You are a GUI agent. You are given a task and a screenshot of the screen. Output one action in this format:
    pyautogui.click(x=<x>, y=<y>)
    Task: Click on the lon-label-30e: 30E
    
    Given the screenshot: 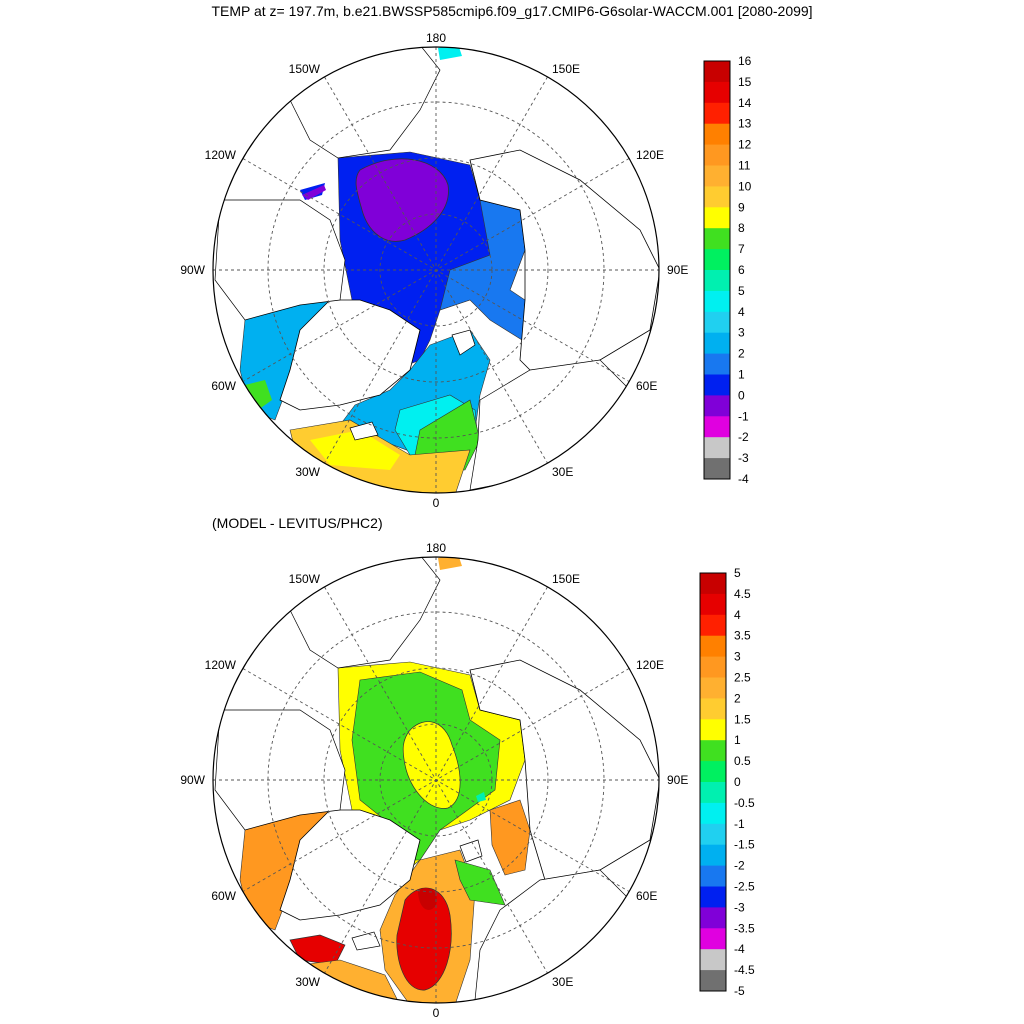 What is the action you would take?
    pyautogui.click(x=562, y=982)
    